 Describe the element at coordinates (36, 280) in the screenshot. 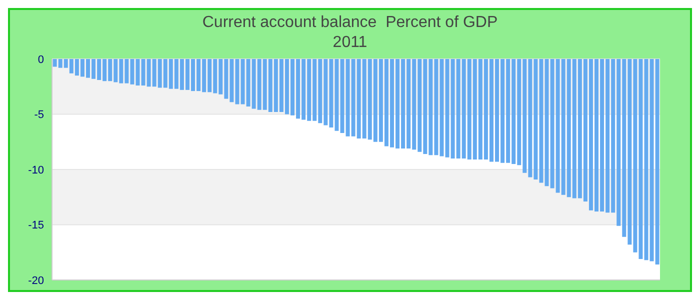

I see `y-tick-label: -20` at that location.